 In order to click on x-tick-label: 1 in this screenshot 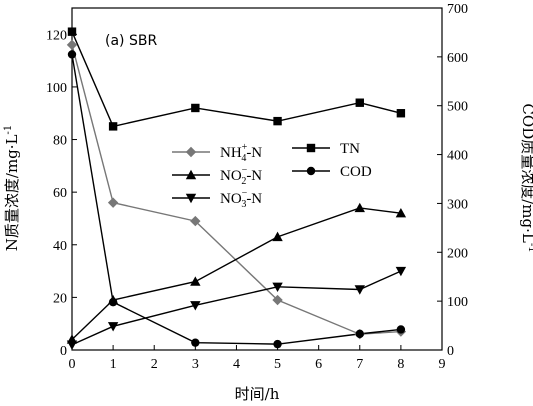, I will do `click(113, 364)`.